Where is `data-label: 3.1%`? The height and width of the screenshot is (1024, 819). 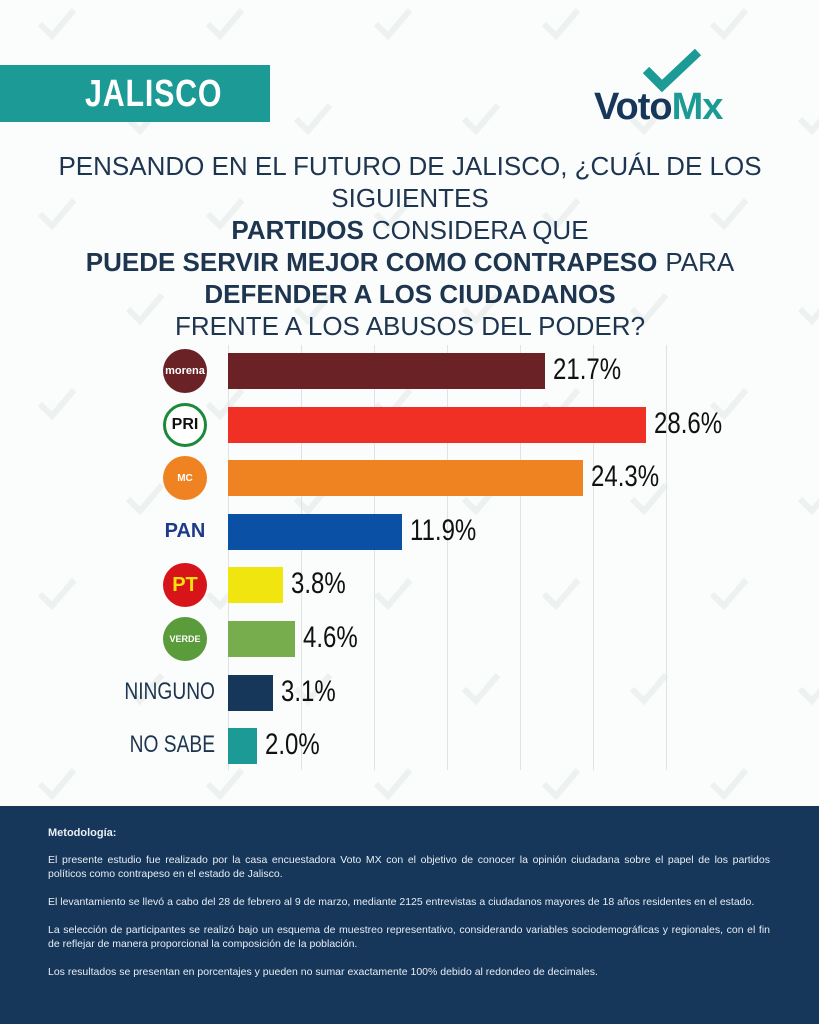 data-label: 3.1% is located at coordinates (308, 691).